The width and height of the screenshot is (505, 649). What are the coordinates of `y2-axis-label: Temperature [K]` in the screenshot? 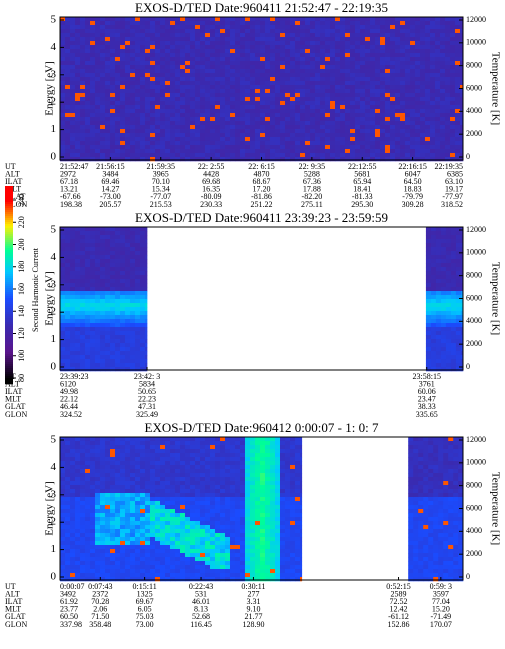 It's located at (495, 298).